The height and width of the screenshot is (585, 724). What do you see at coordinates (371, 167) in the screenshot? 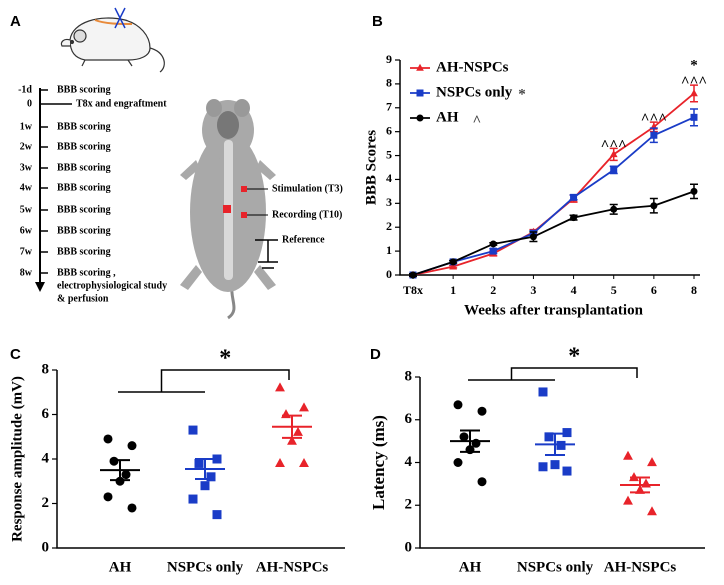
I see `y-axis-label: BBB Scores` at bounding box center [371, 167].